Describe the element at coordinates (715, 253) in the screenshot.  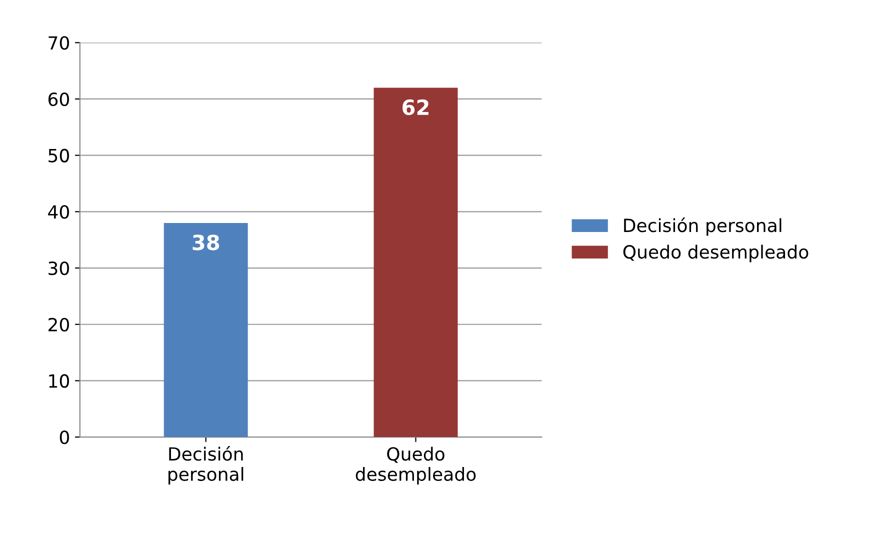
I see `legend-label: Quedo desempleado` at that location.